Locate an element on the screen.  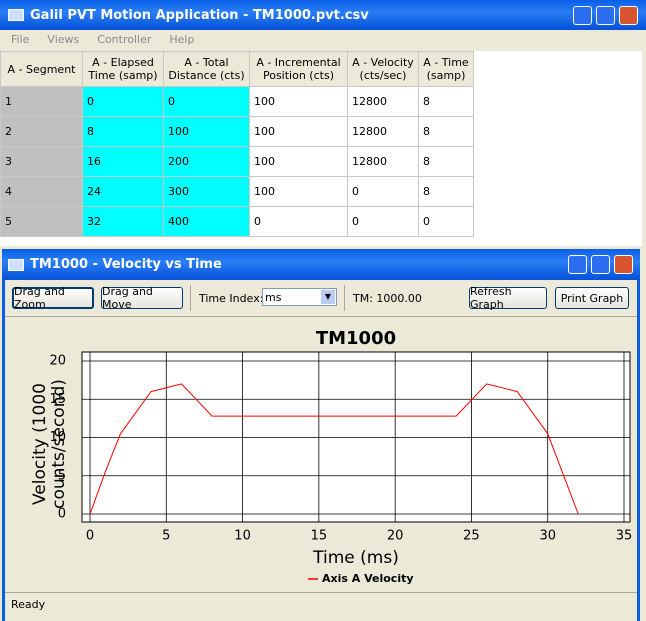
tm-label: TM: 1000.00 is located at coordinates (387, 298).